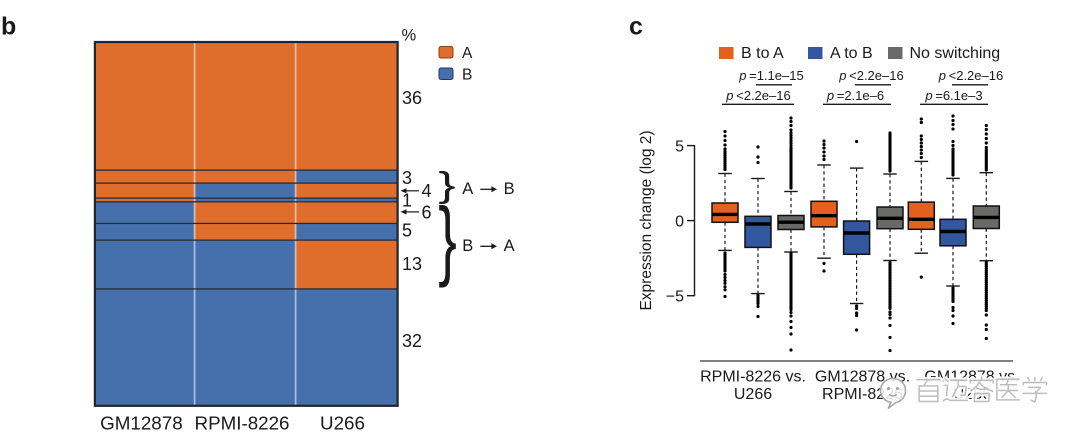  I want to click on svg-text: 32, so click(412, 341).